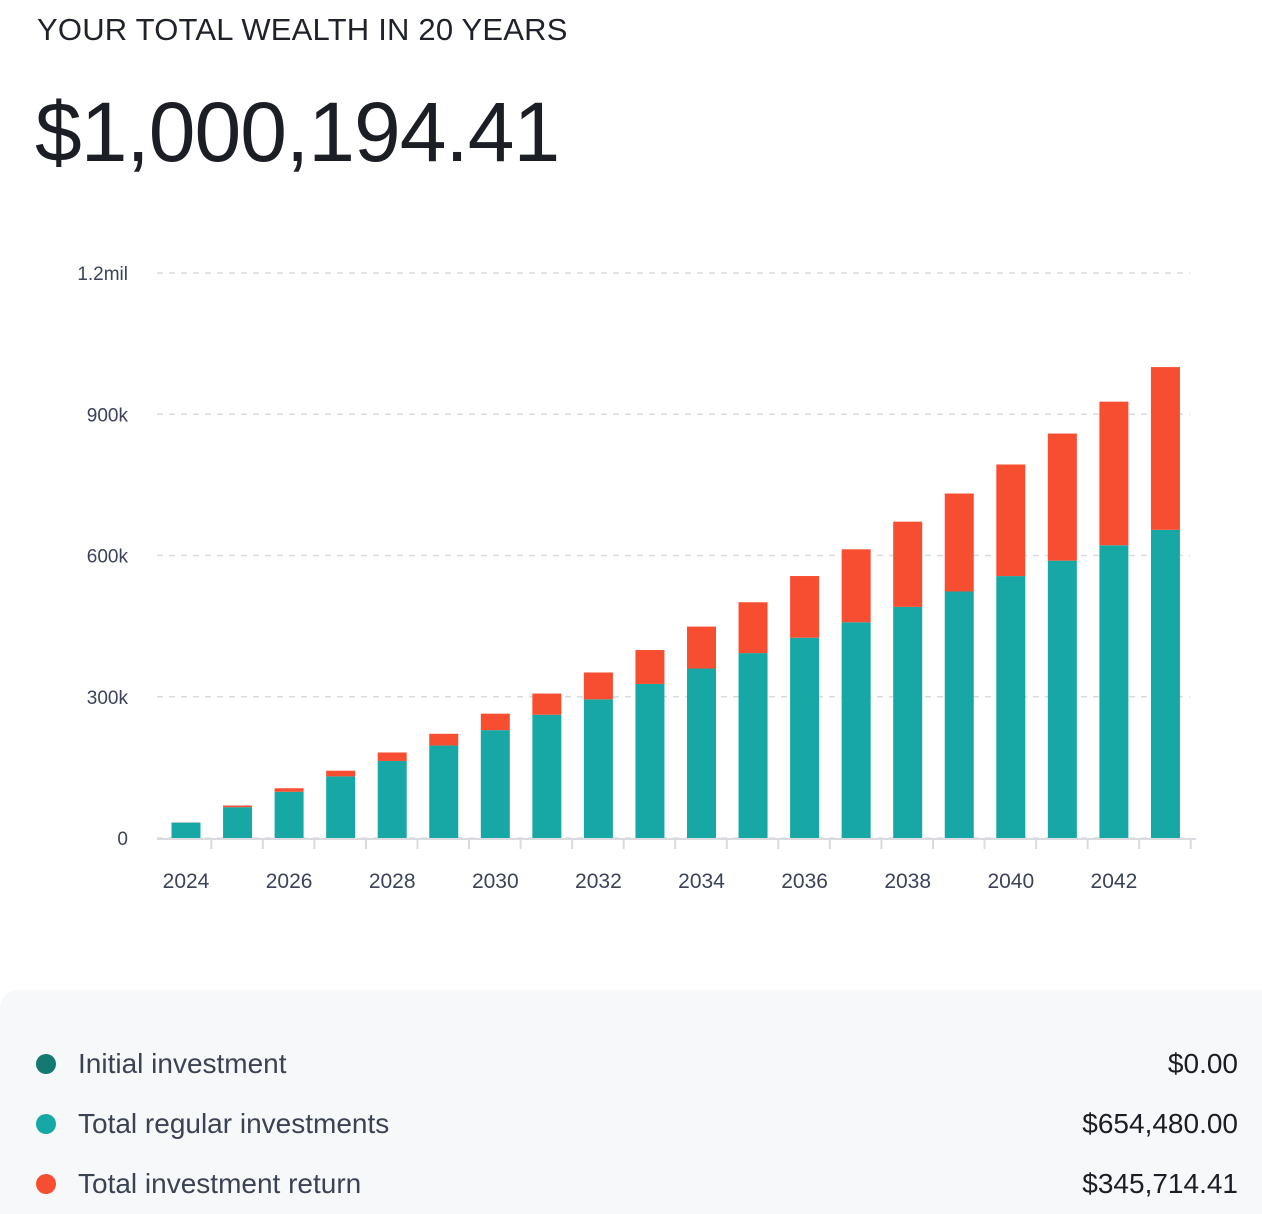 Image resolution: width=1262 pixels, height=1214 pixels. Describe the element at coordinates (234, 1123) in the screenshot. I see `legend-label-regular: Total regular investments` at that location.